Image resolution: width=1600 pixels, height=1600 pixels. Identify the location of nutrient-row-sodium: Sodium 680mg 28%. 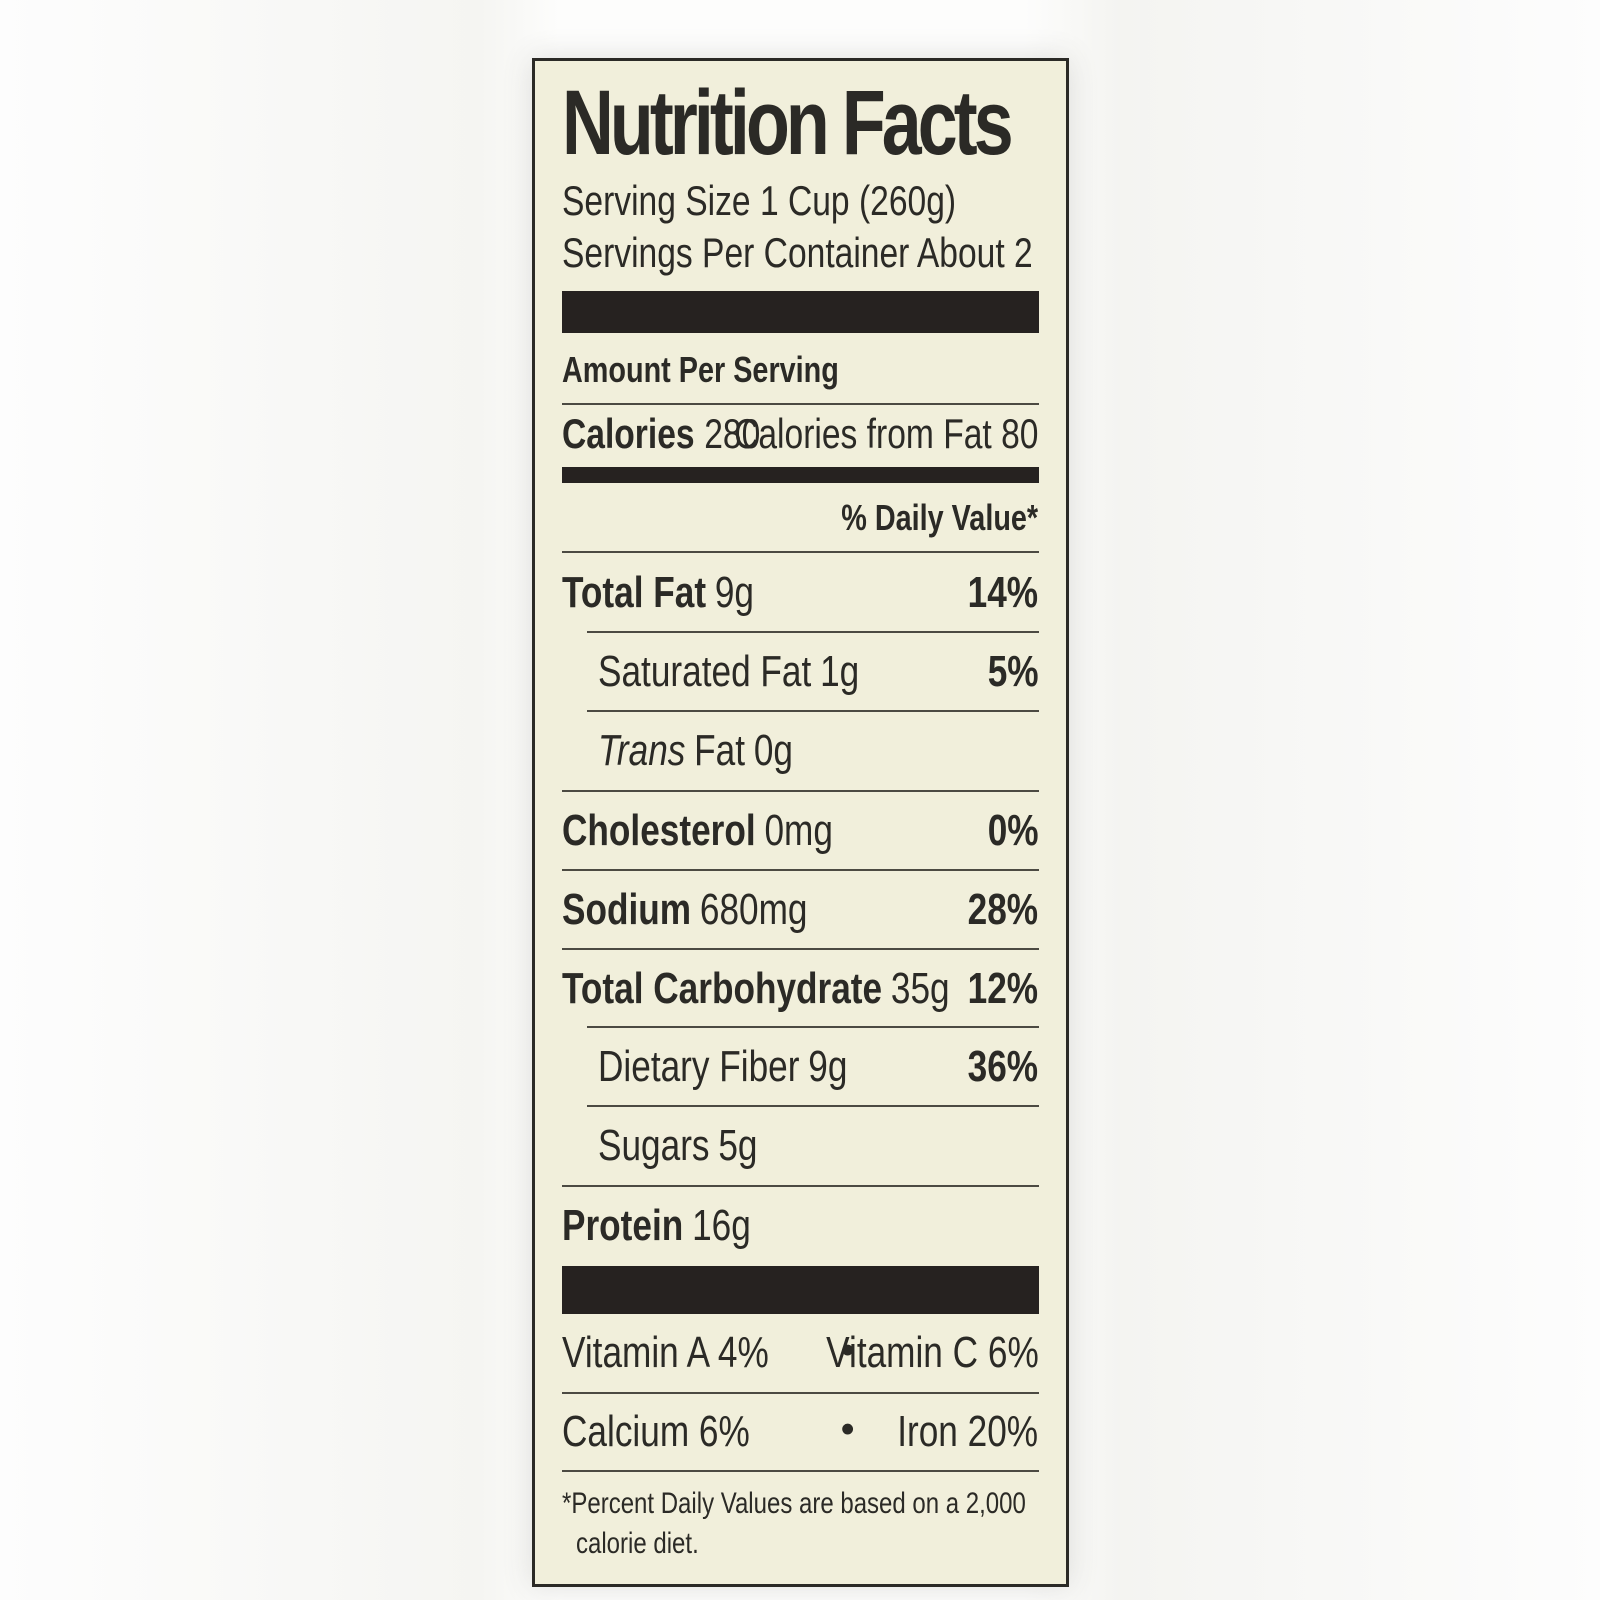
(800, 908).